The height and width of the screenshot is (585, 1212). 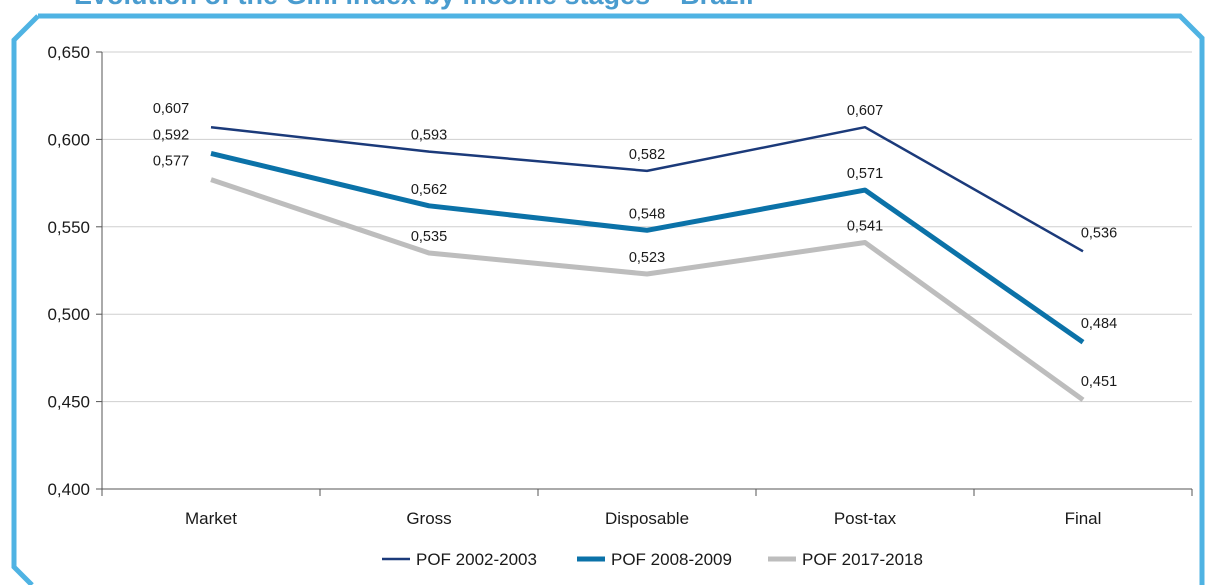 What do you see at coordinates (1099, 233) in the screenshot?
I see `data-label: 0,536` at bounding box center [1099, 233].